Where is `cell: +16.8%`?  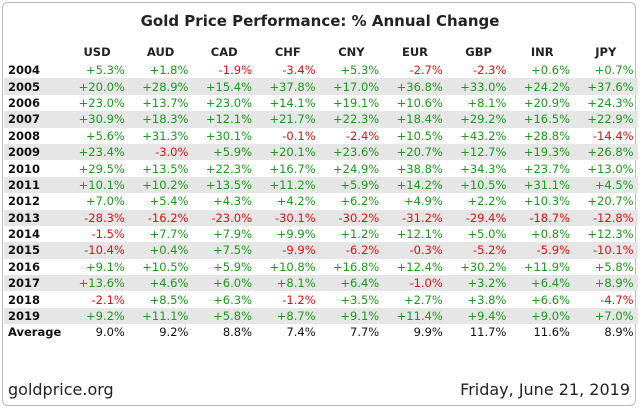 cell: +16.8% is located at coordinates (356, 266).